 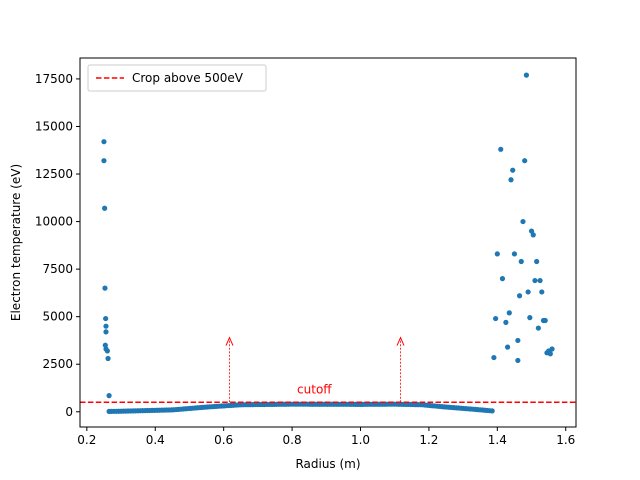 I want to click on legend-entry-label: Crop above 500eV, so click(x=188, y=78).